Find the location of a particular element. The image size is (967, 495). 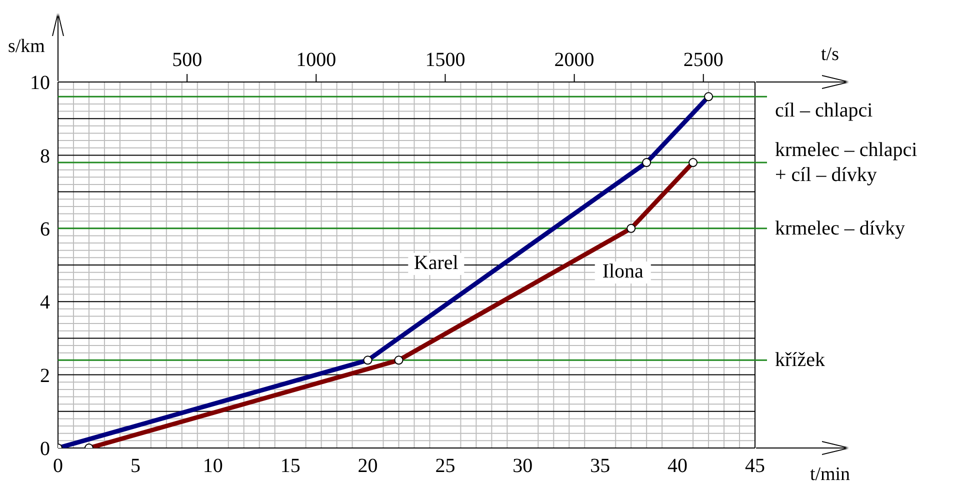

y-axis-title: s/km is located at coordinates (27, 46).